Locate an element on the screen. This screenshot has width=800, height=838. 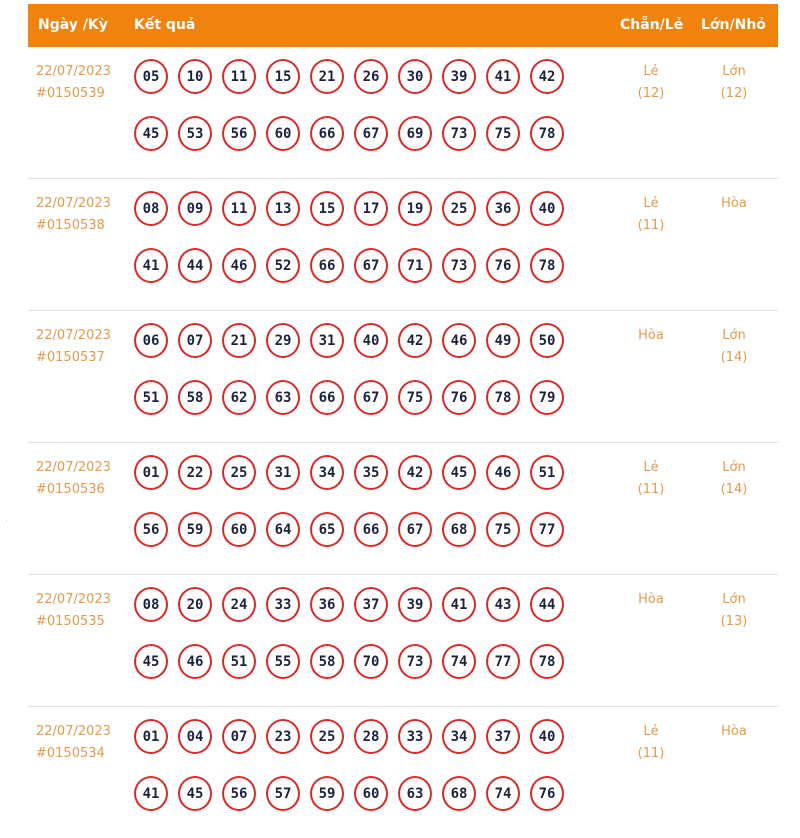
size-count: (14) is located at coordinates (734, 489).